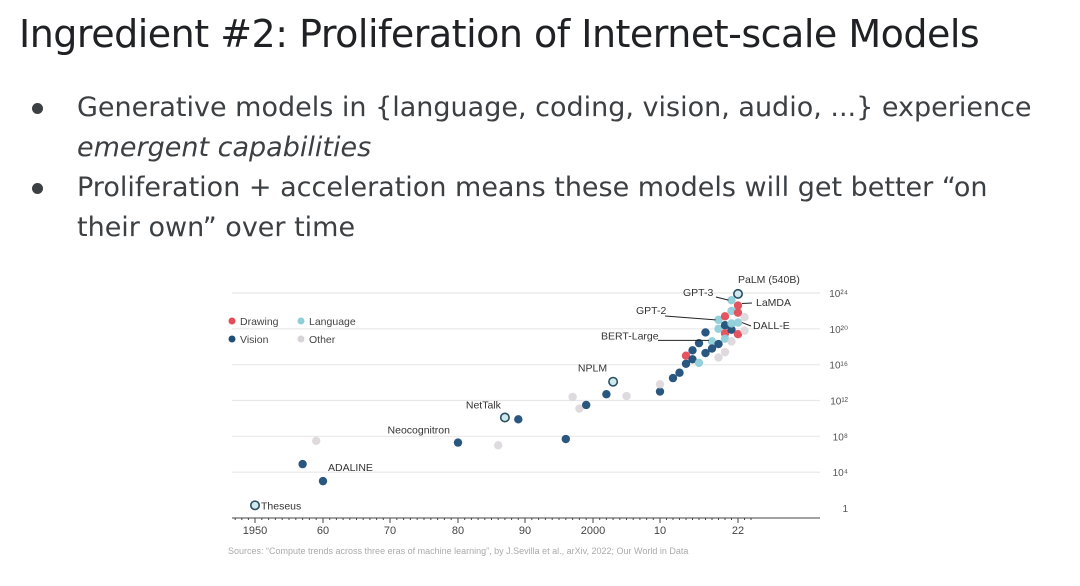 Image resolution: width=1080 pixels, height=586 pixels. What do you see at coordinates (525, 531) in the screenshot?
I see `x-tick-label: 90` at bounding box center [525, 531].